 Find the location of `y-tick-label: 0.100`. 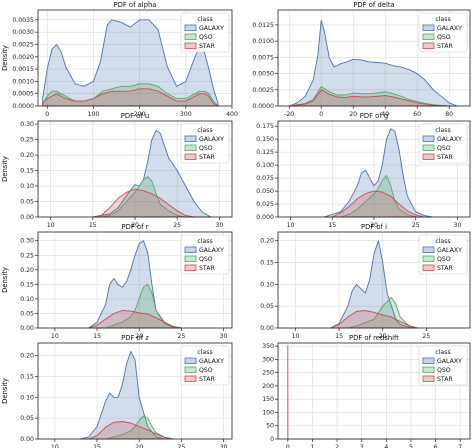

y-tick-label: 0.100 is located at coordinates (265, 165).